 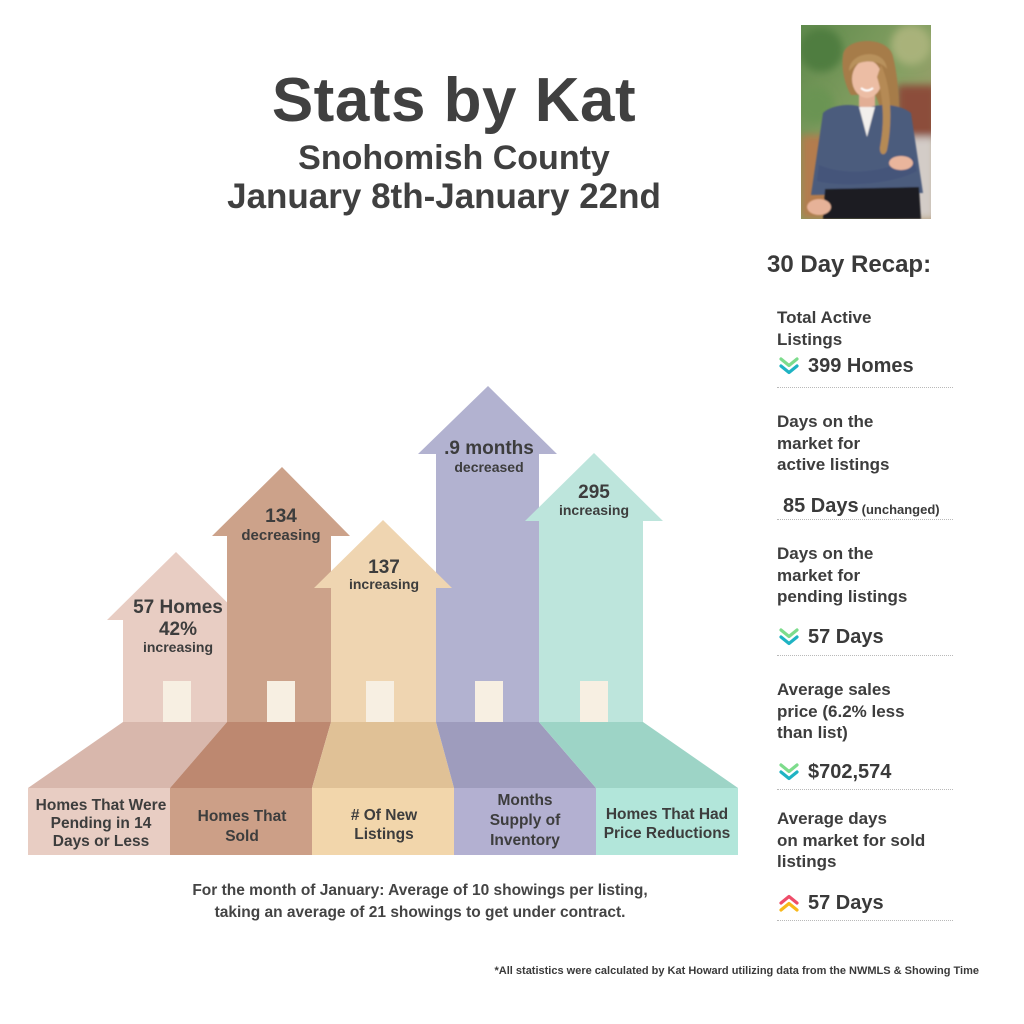 What do you see at coordinates (383, 834) in the screenshot?
I see `category-label-3-line-2: Listings` at bounding box center [383, 834].